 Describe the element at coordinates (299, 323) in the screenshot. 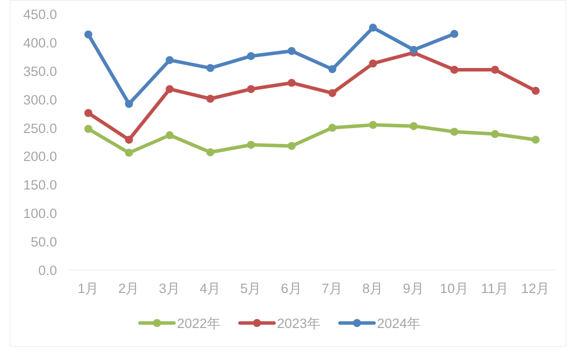

I see `legend-label: 2023年` at that location.